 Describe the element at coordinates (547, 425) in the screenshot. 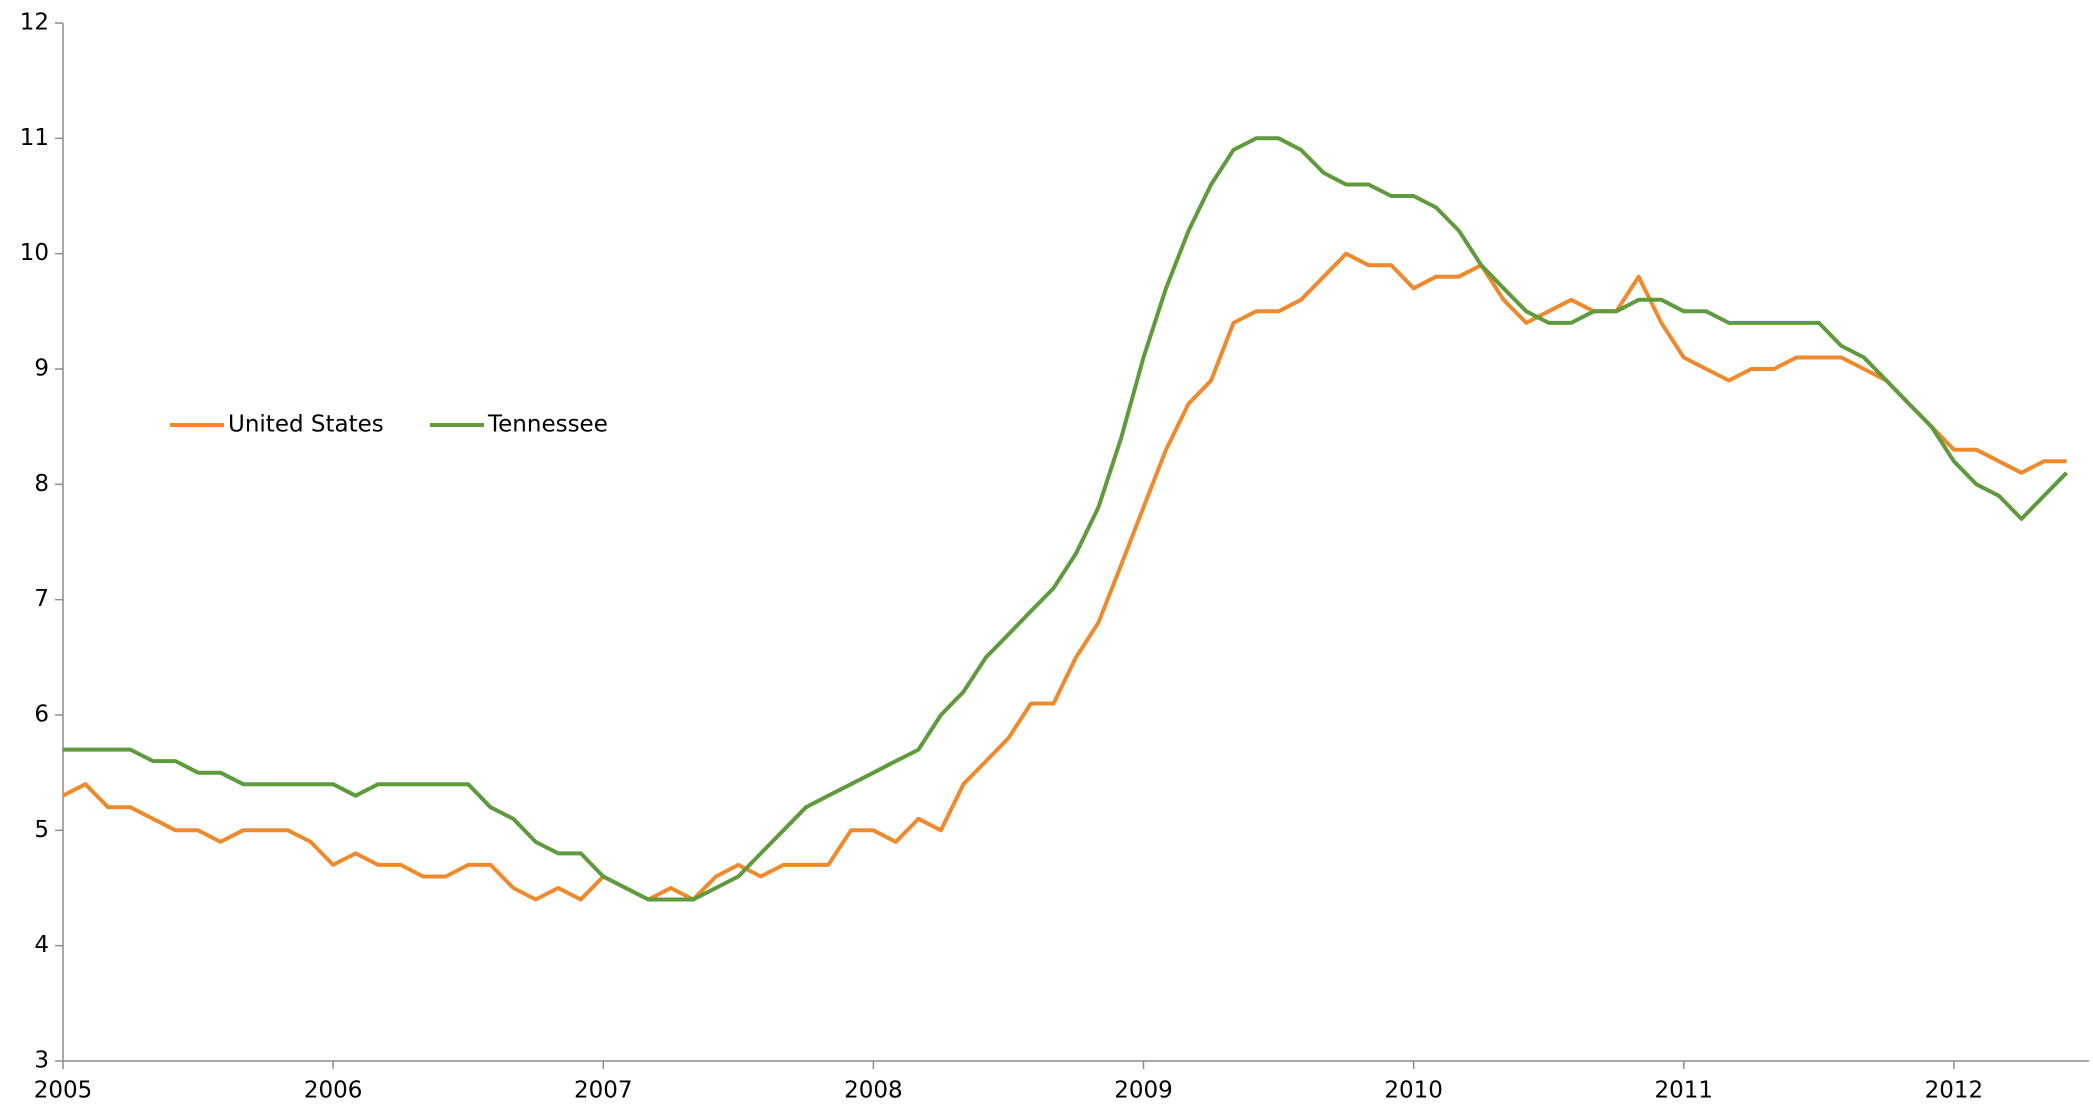

I see `legend-label: Tennessee` at that location.